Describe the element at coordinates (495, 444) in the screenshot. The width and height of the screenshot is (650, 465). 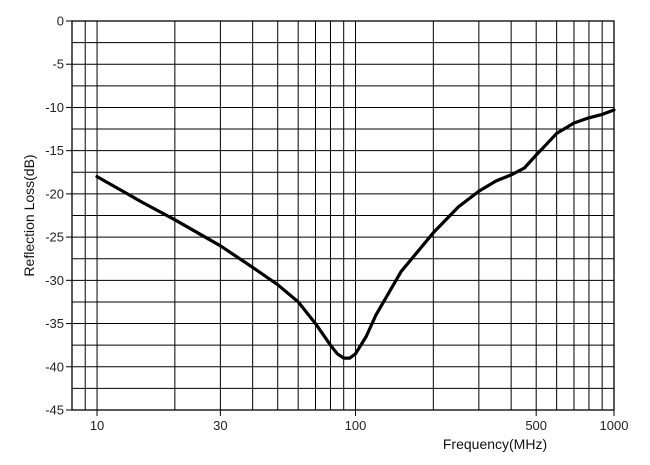
I see `x-axis-label: Frequency(MHz)` at that location.